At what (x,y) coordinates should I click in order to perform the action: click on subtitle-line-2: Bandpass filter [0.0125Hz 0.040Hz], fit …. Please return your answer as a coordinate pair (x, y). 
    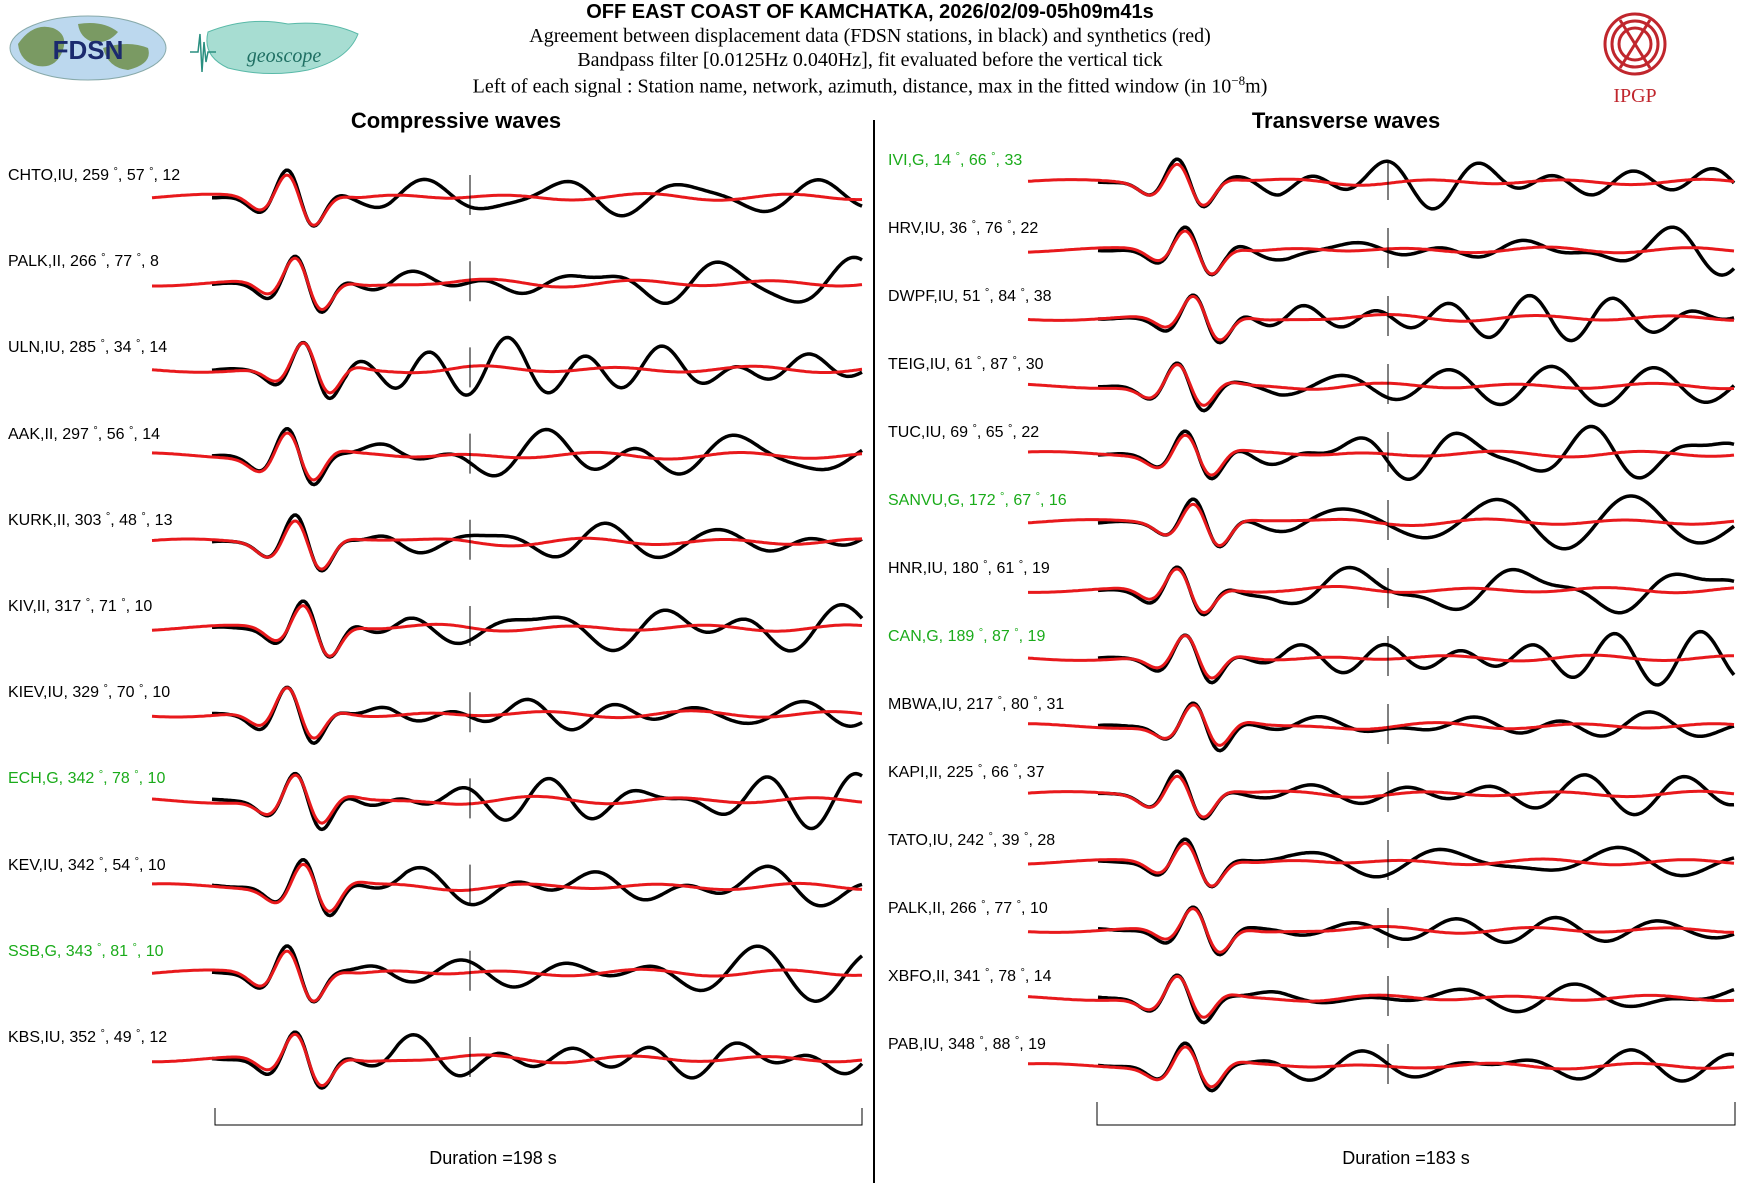
    Looking at the image, I should click on (870, 60).